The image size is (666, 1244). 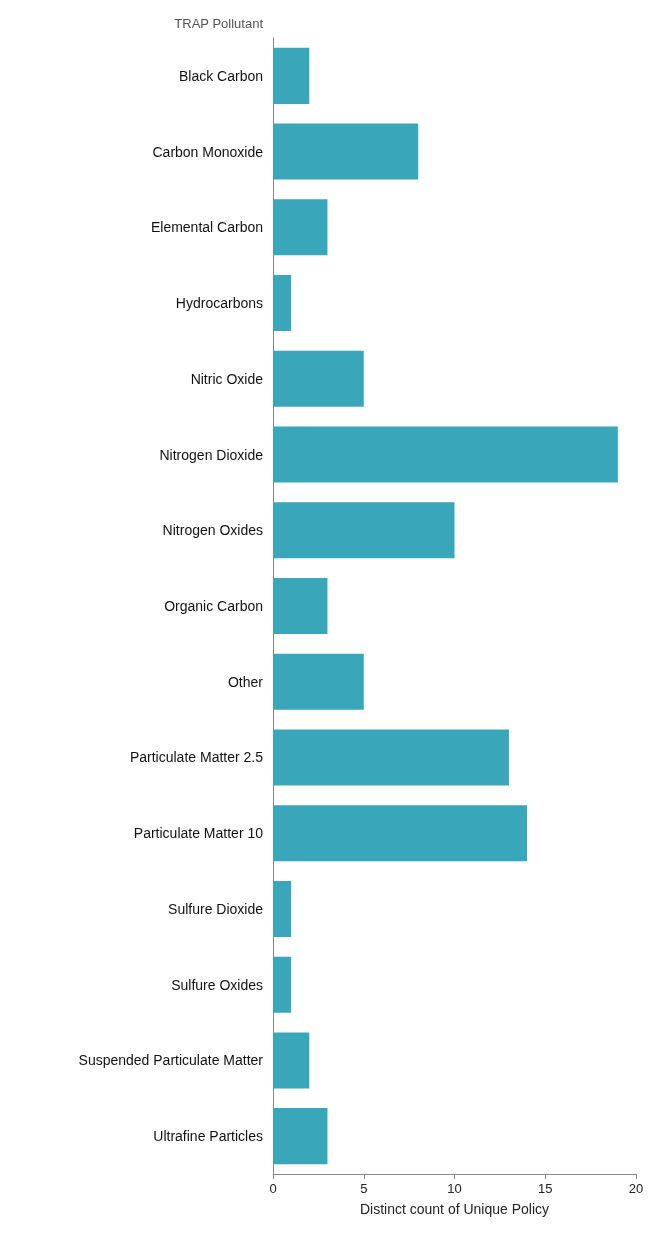 I want to click on y-tick-label: Other, so click(x=245, y=681).